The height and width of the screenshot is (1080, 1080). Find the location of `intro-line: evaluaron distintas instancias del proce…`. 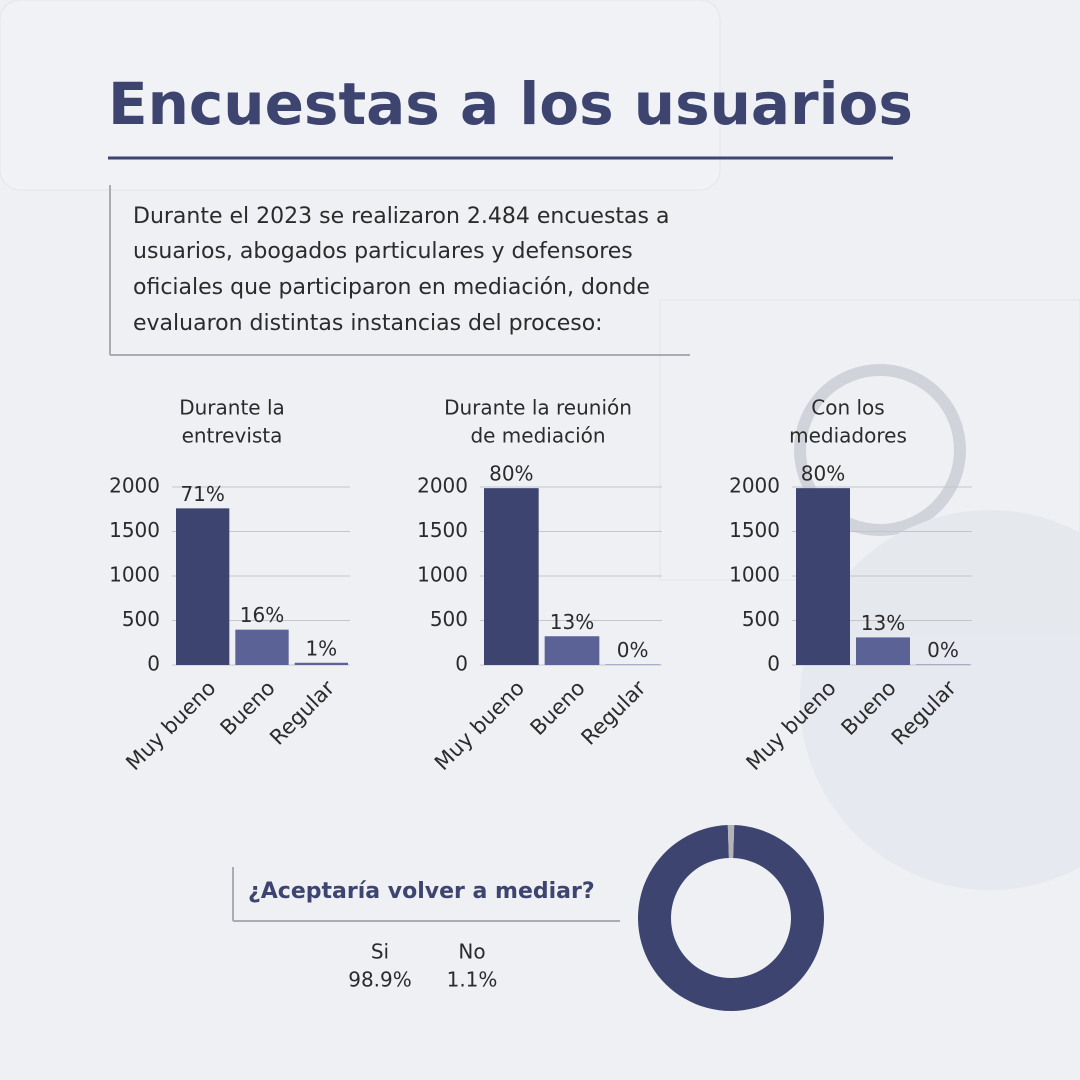

intro-line: evaluaron distintas instancias del proce… is located at coordinates (368, 323).